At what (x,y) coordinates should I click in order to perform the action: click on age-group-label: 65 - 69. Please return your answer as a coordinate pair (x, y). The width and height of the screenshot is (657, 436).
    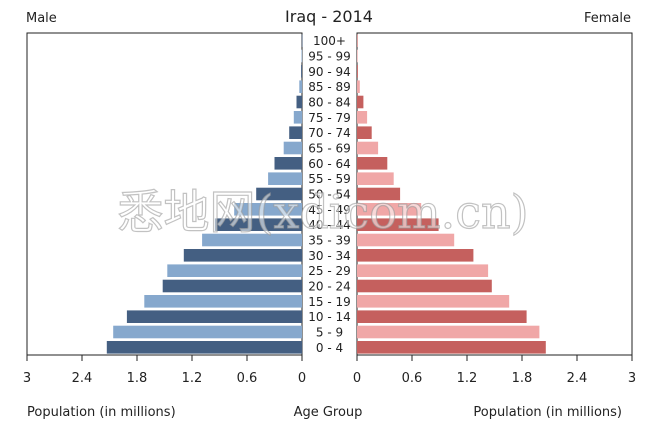
    Looking at the image, I should click on (329, 149).